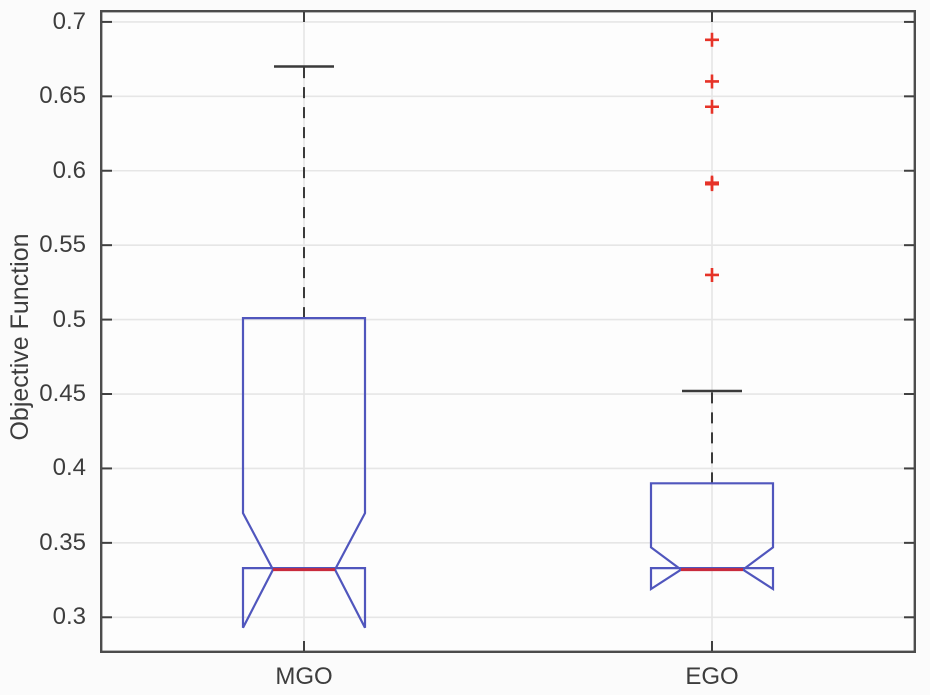 Image resolution: width=930 pixels, height=695 pixels. Describe the element at coordinates (712, 676) in the screenshot. I see `x-tick-label: EGO` at that location.